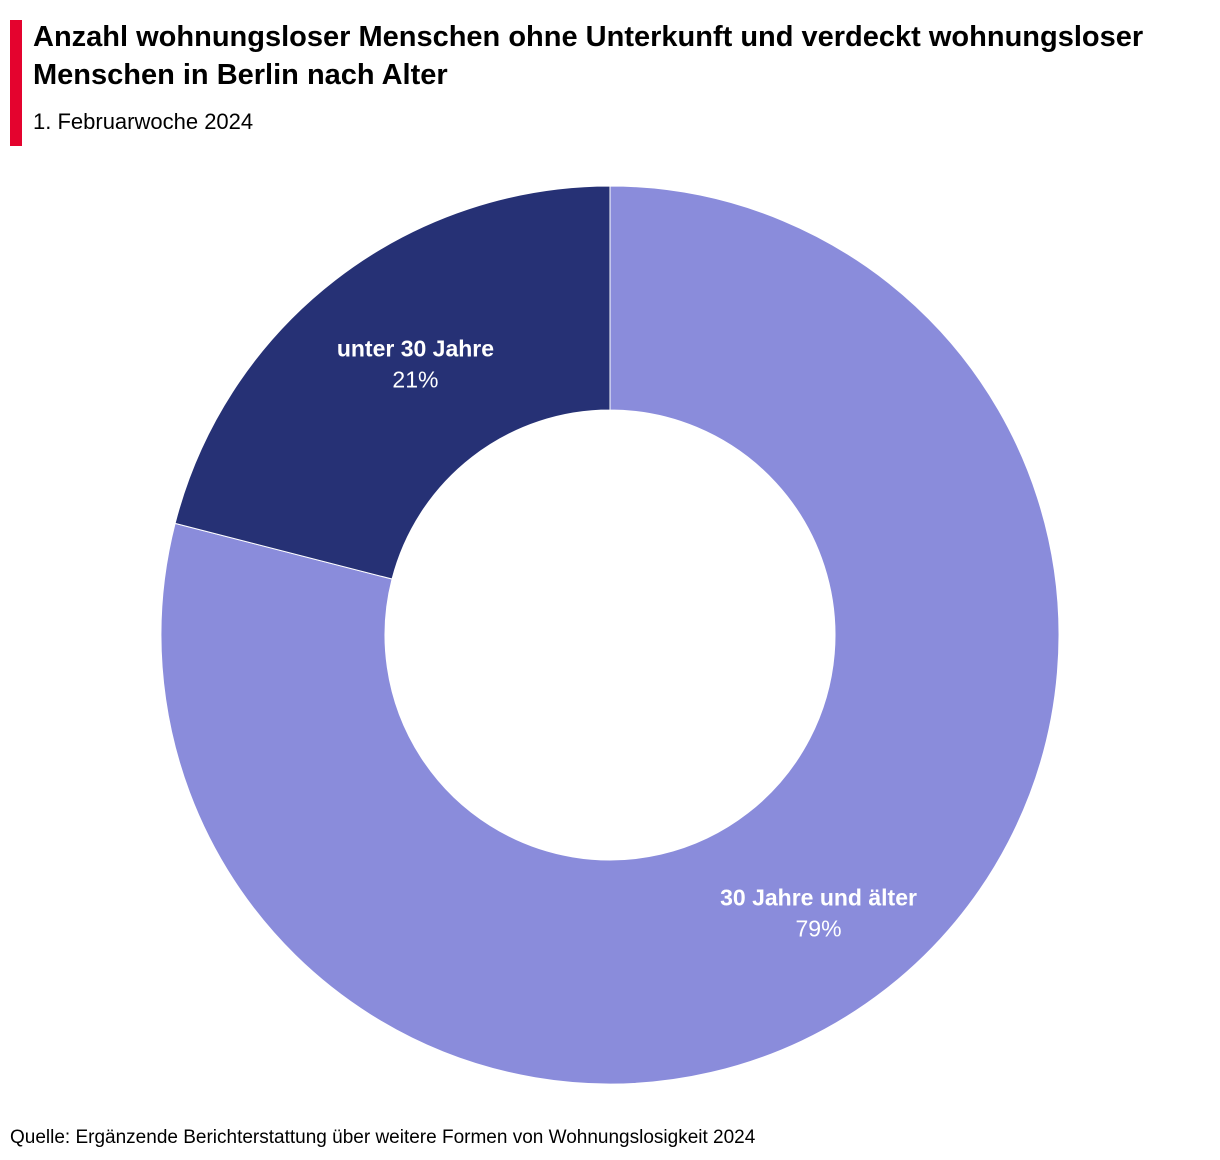 Image resolution: width=1220 pixels, height=1160 pixels. I want to click on slice-label-1: unter 30 Jahre 21%, so click(415, 364).